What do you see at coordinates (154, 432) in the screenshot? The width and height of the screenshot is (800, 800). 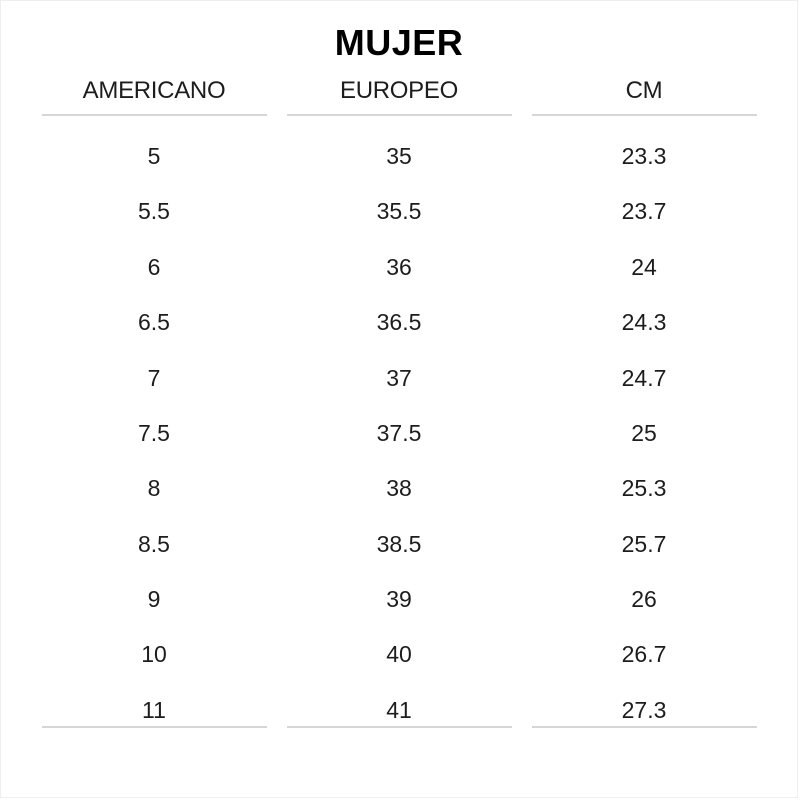 I see `size-cell-americano: 7.5` at bounding box center [154, 432].